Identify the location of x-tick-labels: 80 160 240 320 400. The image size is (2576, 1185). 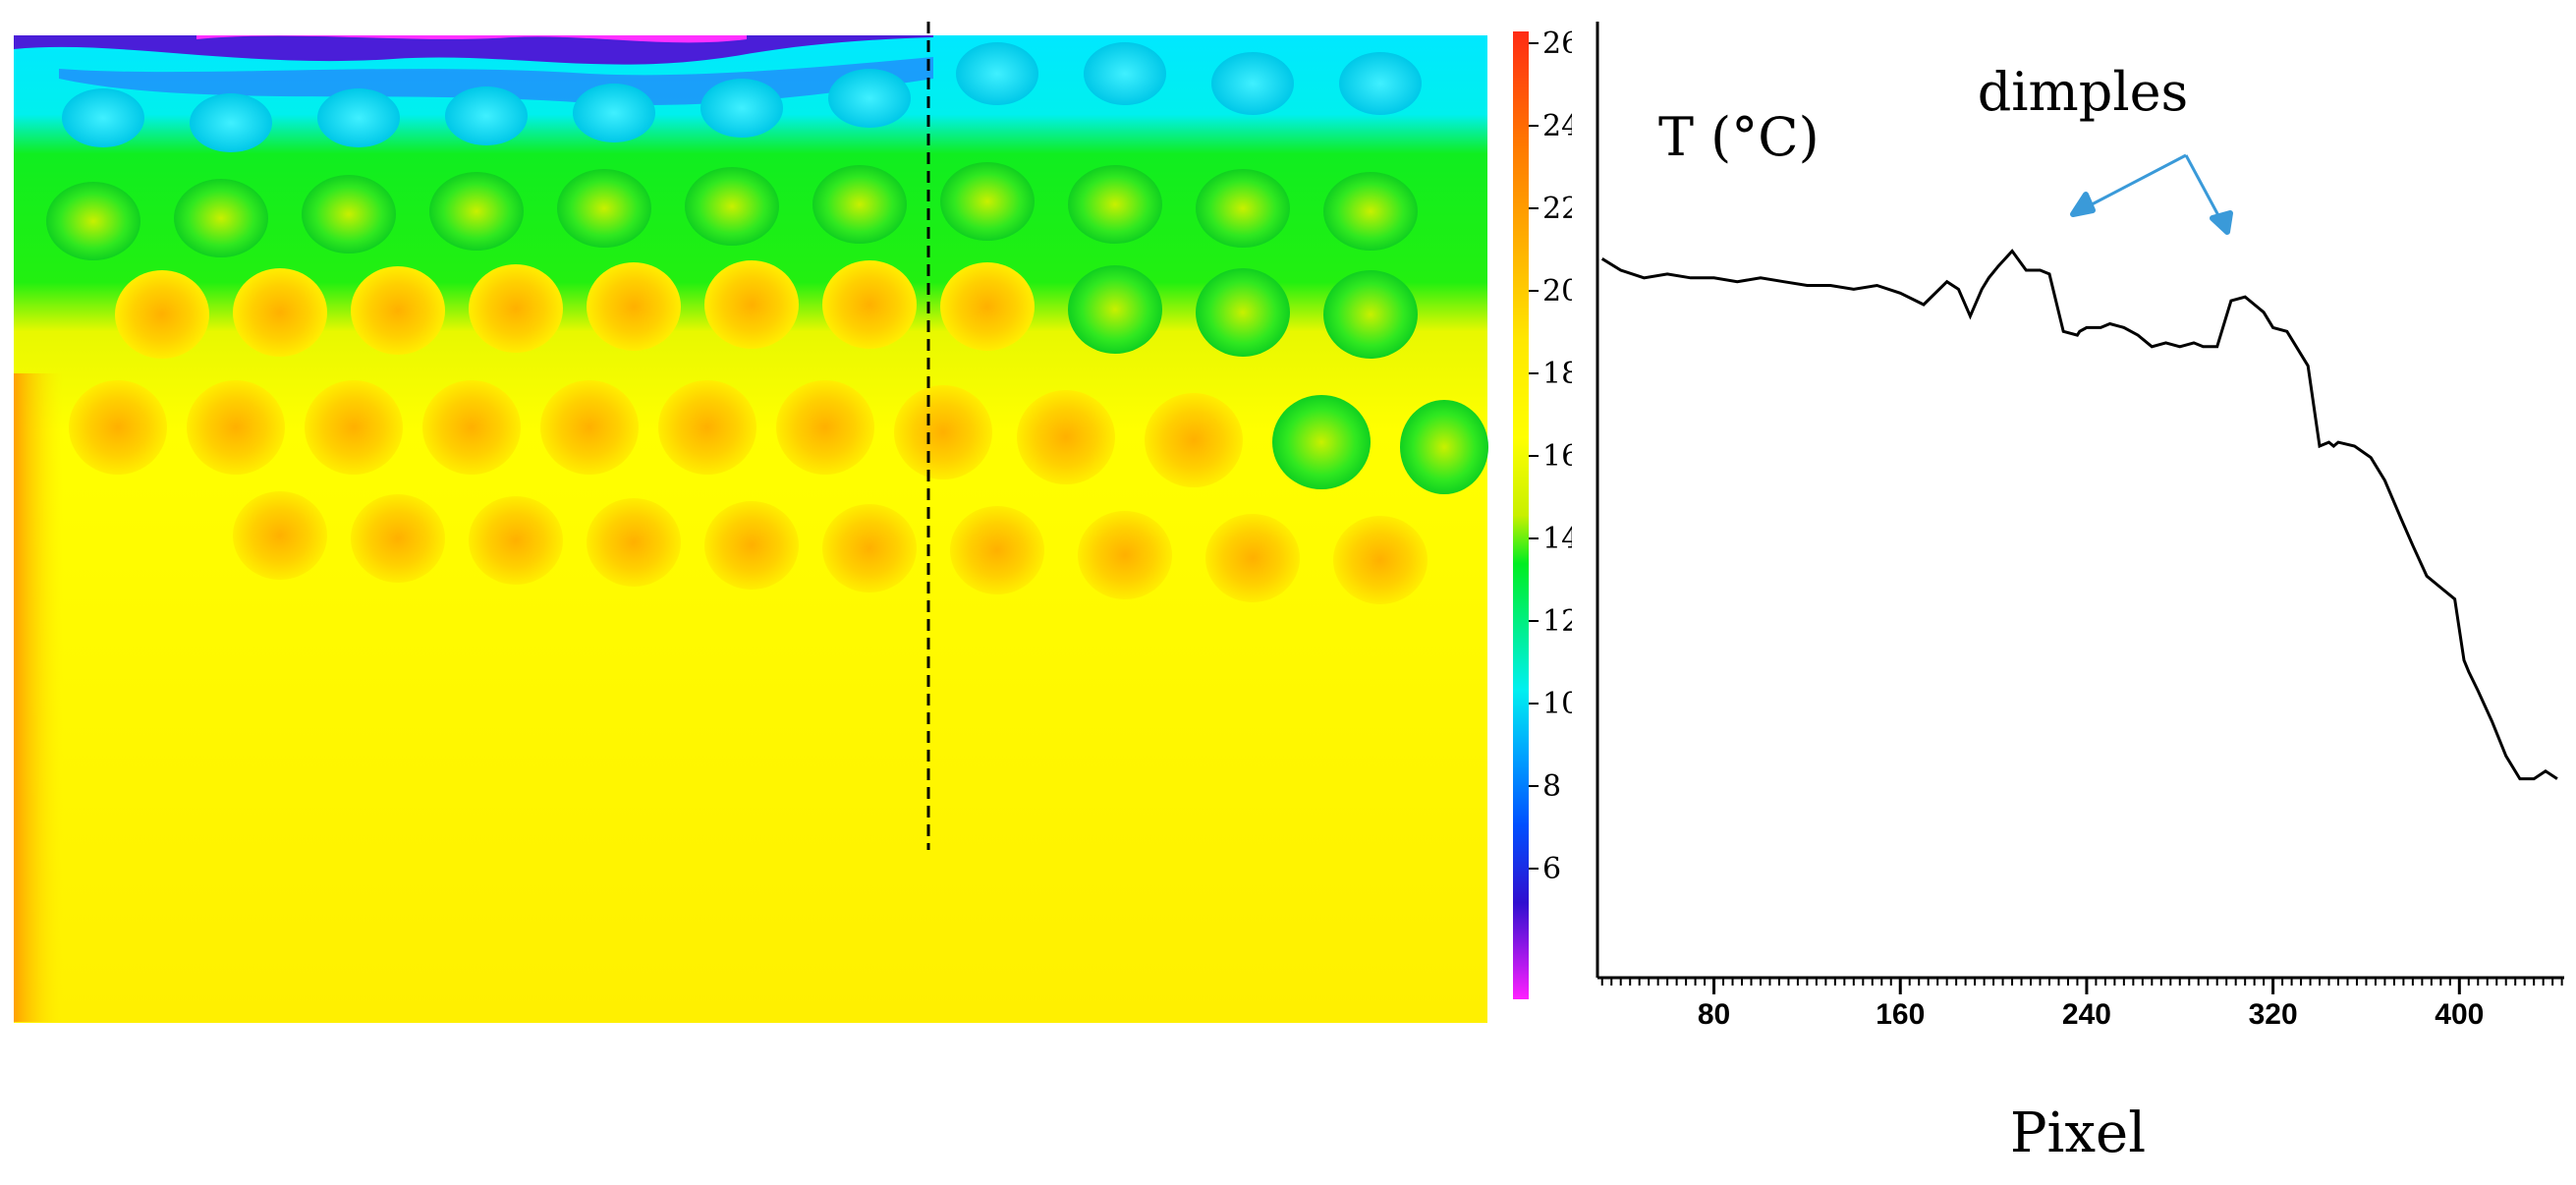
(2091, 1005).